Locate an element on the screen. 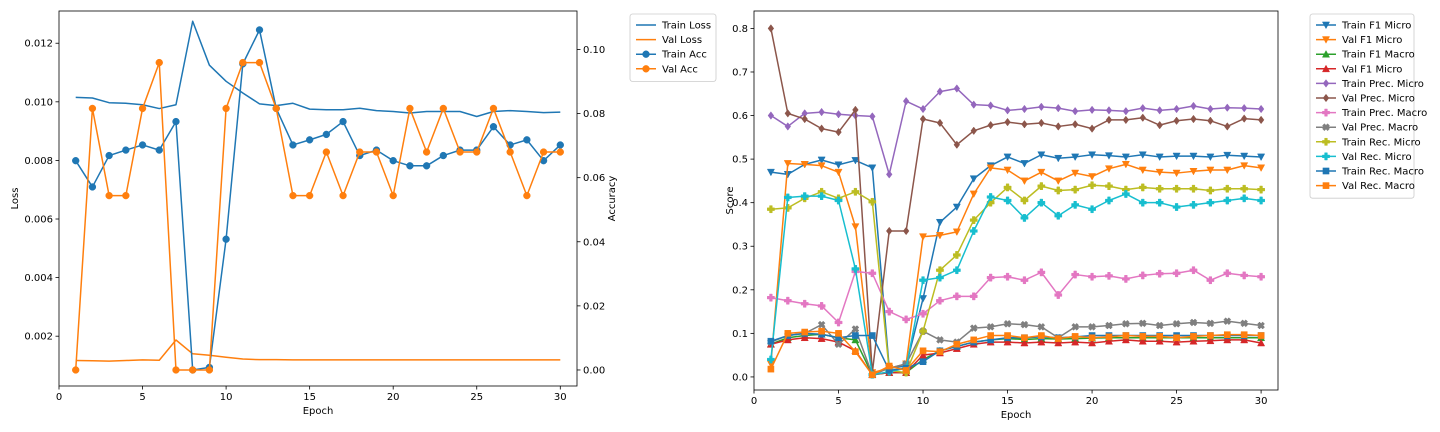 The image size is (1440, 432). y-tick-label: 0.8 is located at coordinates (740, 29).